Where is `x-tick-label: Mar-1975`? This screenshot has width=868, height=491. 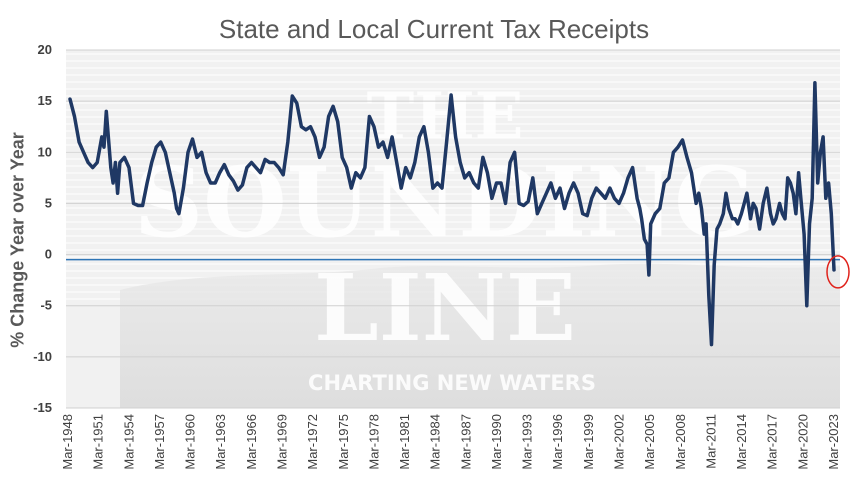 x-tick-label: Mar-1975 is located at coordinates (343, 442).